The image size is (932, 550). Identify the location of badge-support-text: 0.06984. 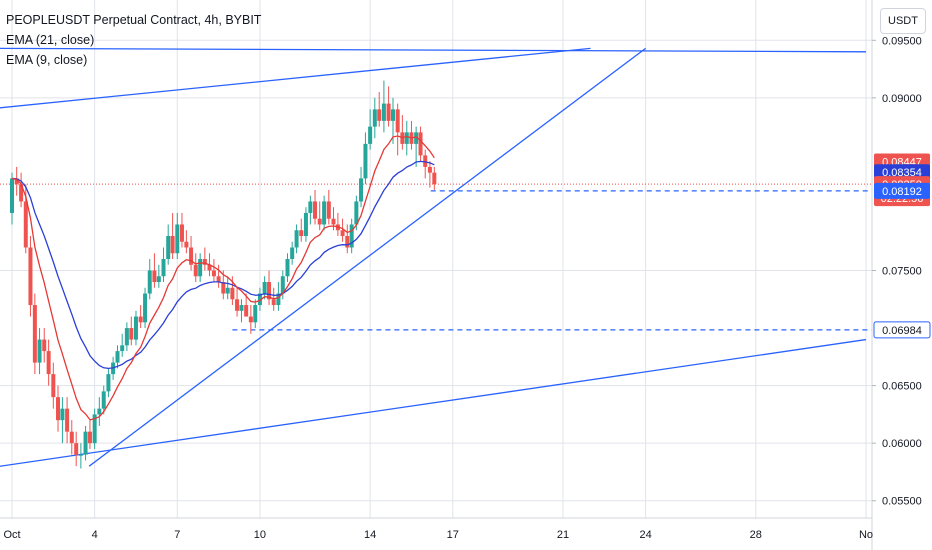
(902, 331).